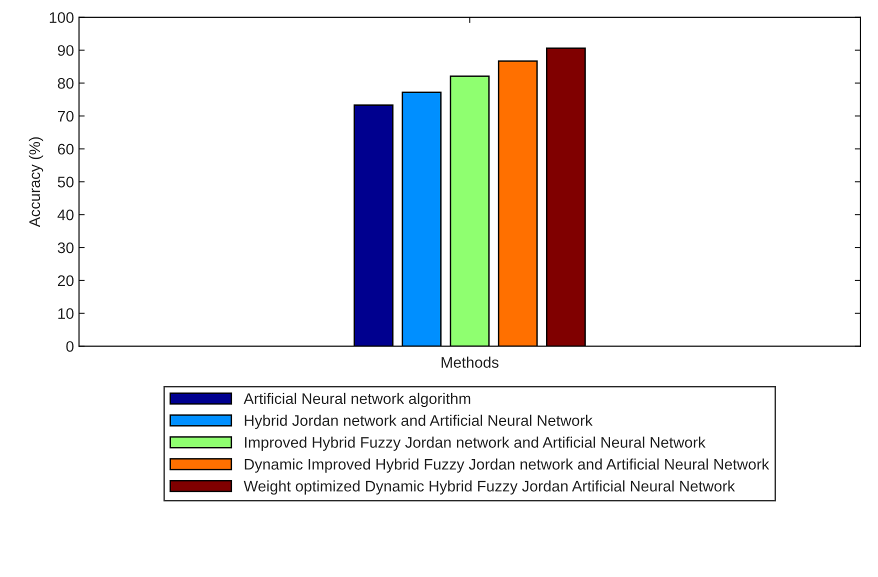 This screenshot has height=577, width=878. I want to click on x-axis-title: Methods, so click(470, 362).